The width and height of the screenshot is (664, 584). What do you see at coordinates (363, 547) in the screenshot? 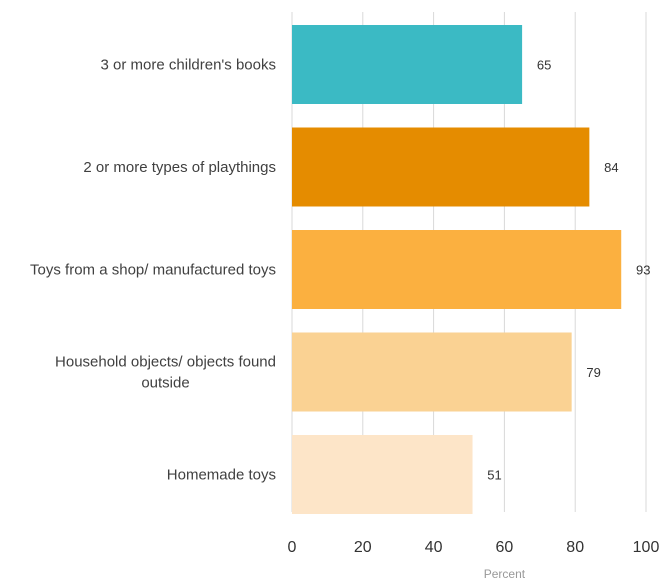
I see `x-tick-label: 20` at bounding box center [363, 547].